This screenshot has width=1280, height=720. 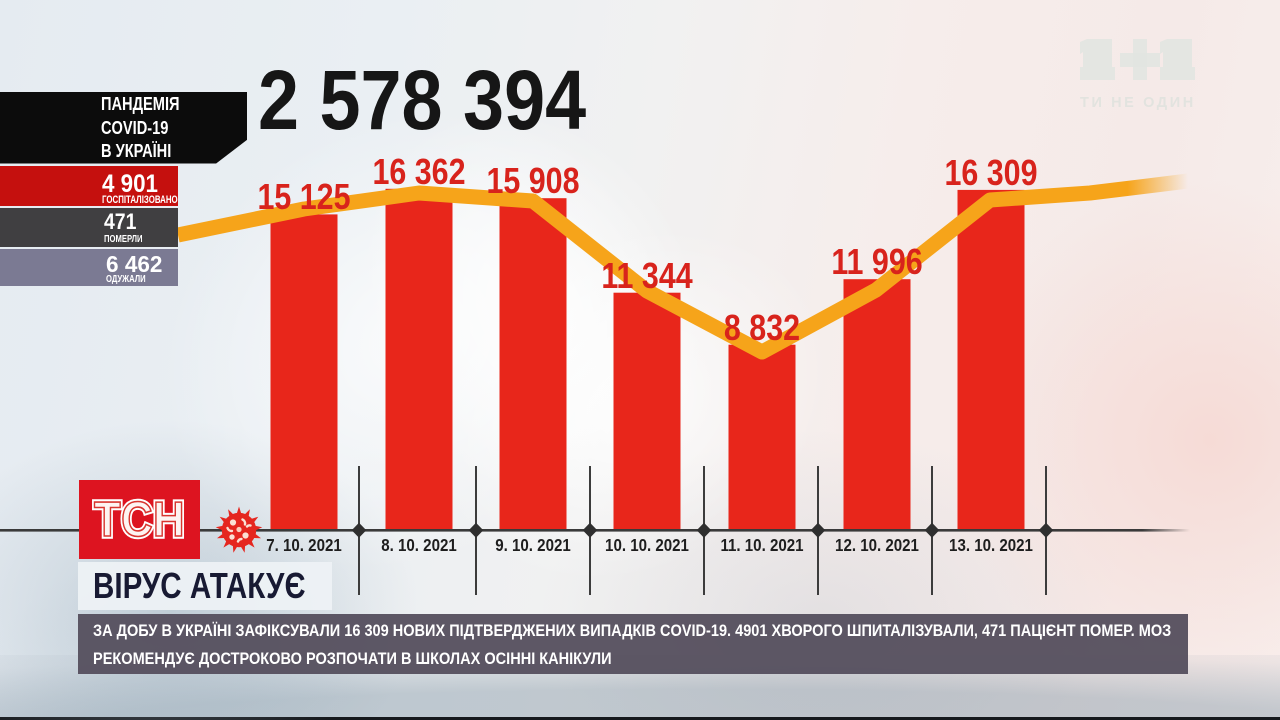 I want to click on svg-text: ТИ НЕ ОДИН, so click(x=1138, y=103).